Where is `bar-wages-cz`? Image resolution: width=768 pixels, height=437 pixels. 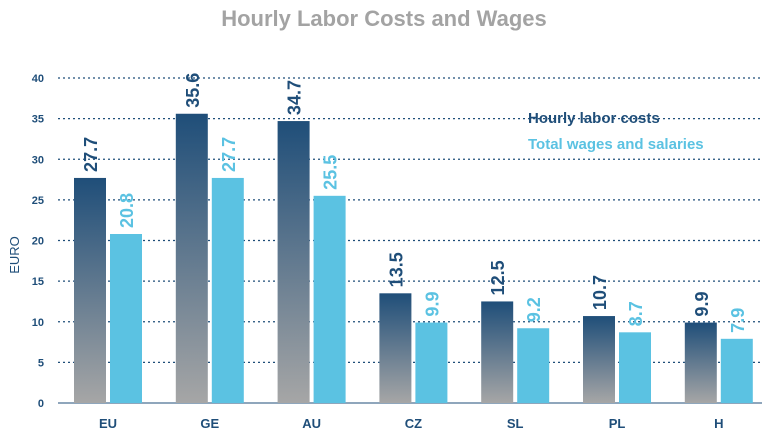
bar-wages-cz is located at coordinates (431, 362).